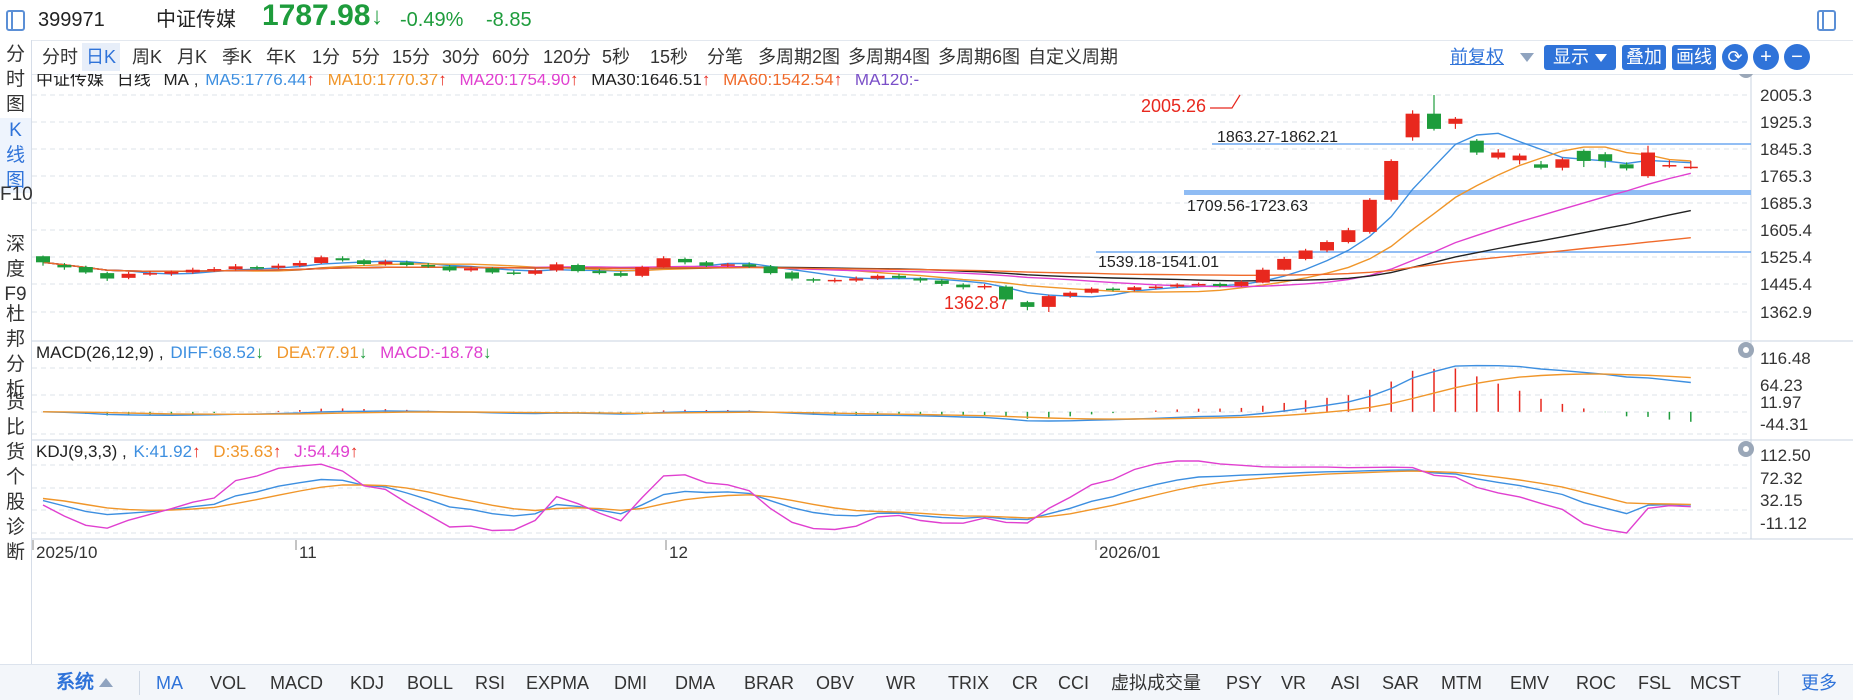  Describe the element at coordinates (147, 57) in the screenshot. I see `period-tab-weekly: 周K` at that location.